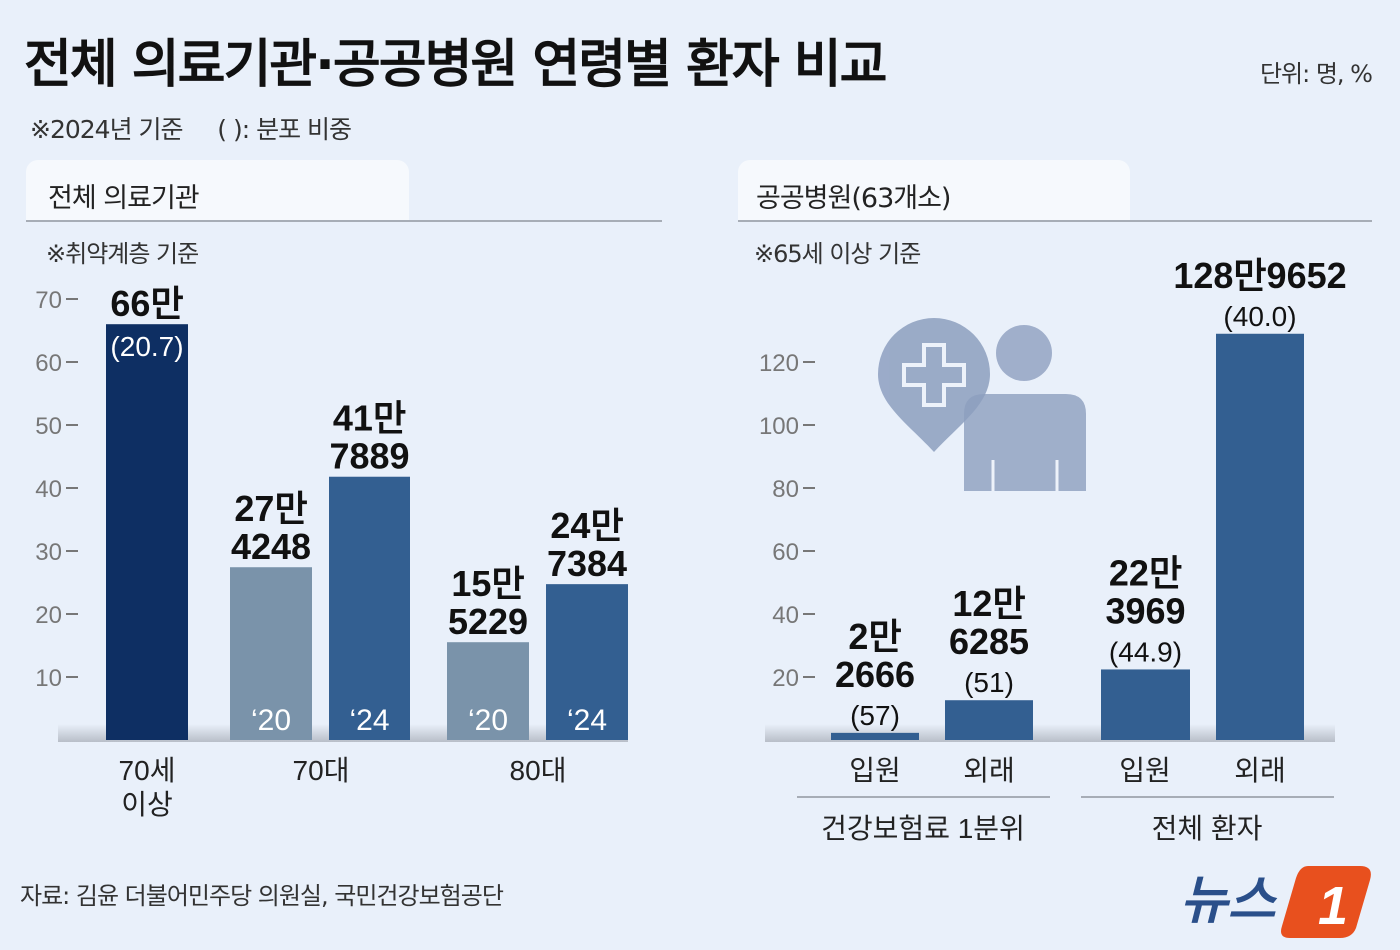 This screenshot has width=1400, height=950. I want to click on bar-value-label: 4248, so click(271, 546).